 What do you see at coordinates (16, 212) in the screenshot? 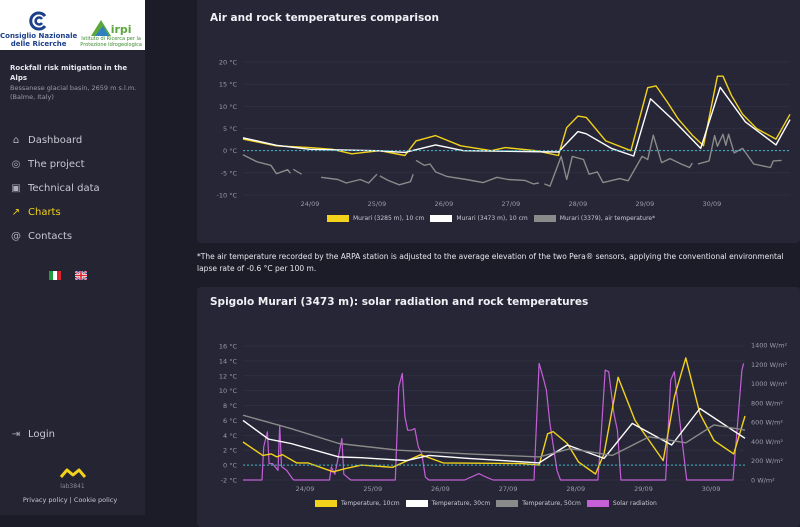
I see `trending-up-icon: ↗` at bounding box center [16, 212].